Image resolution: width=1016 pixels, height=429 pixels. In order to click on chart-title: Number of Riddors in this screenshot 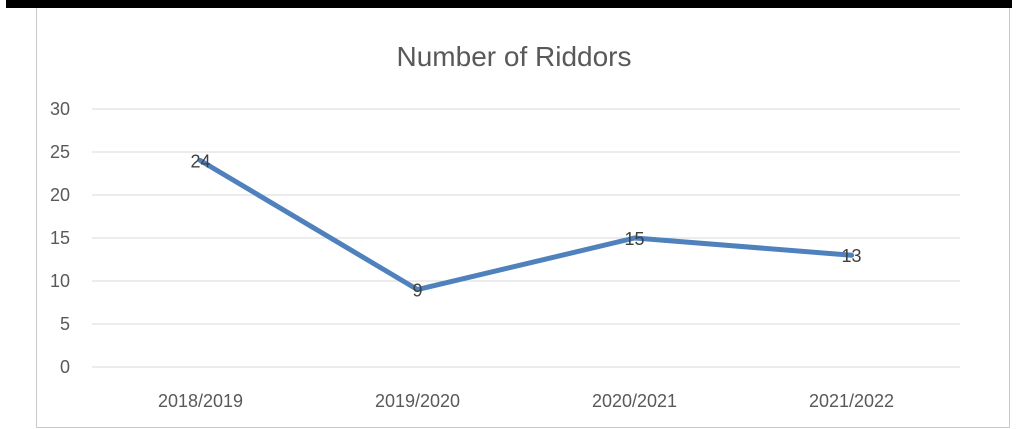, I will do `click(514, 56)`.